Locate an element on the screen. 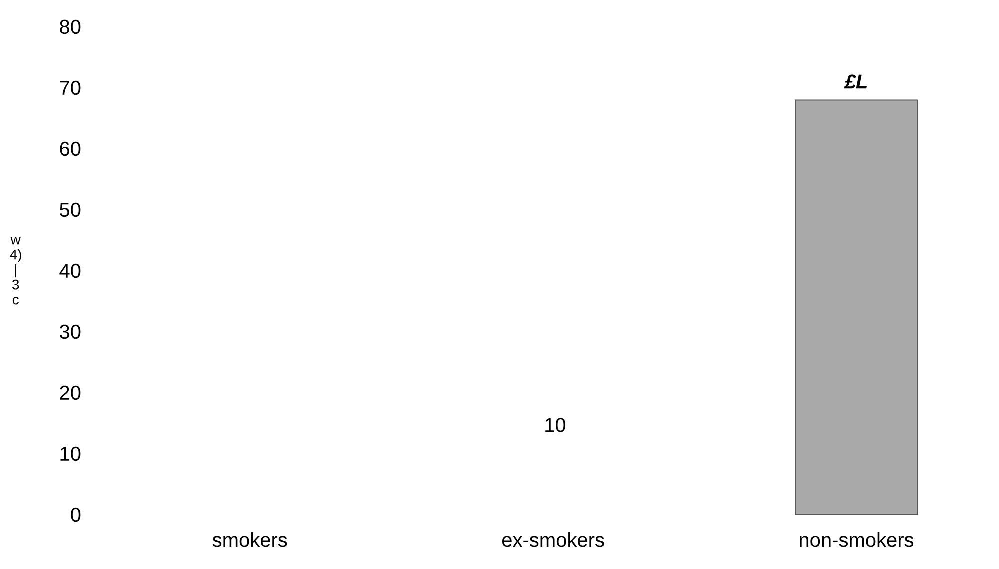 The image size is (999, 569). annotation: 10 is located at coordinates (556, 425).